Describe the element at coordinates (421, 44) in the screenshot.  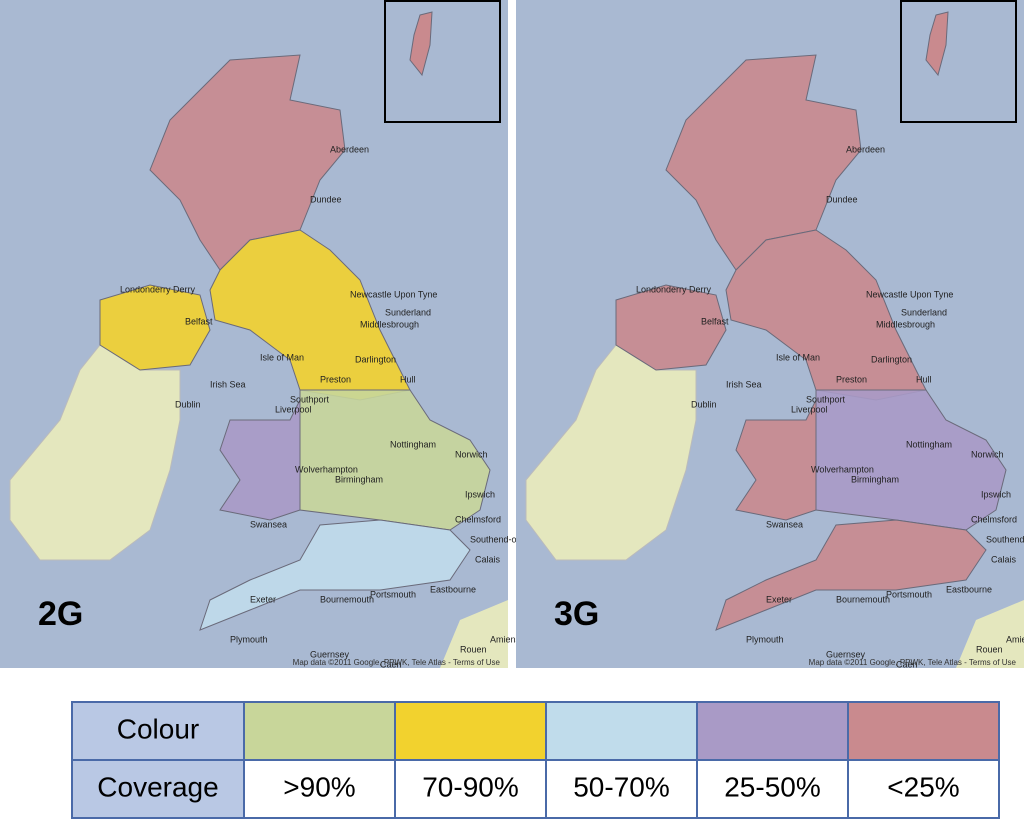
I see `shetland` at that location.